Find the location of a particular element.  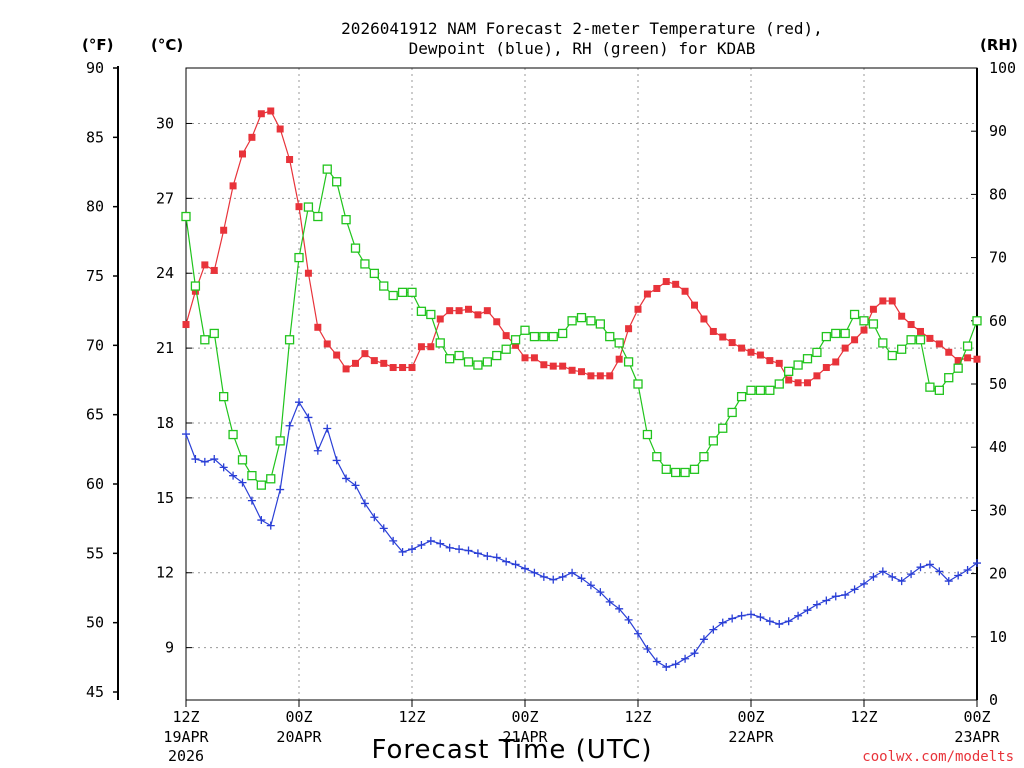

x-tick-label-date: 19APR is located at coordinates (186, 737).